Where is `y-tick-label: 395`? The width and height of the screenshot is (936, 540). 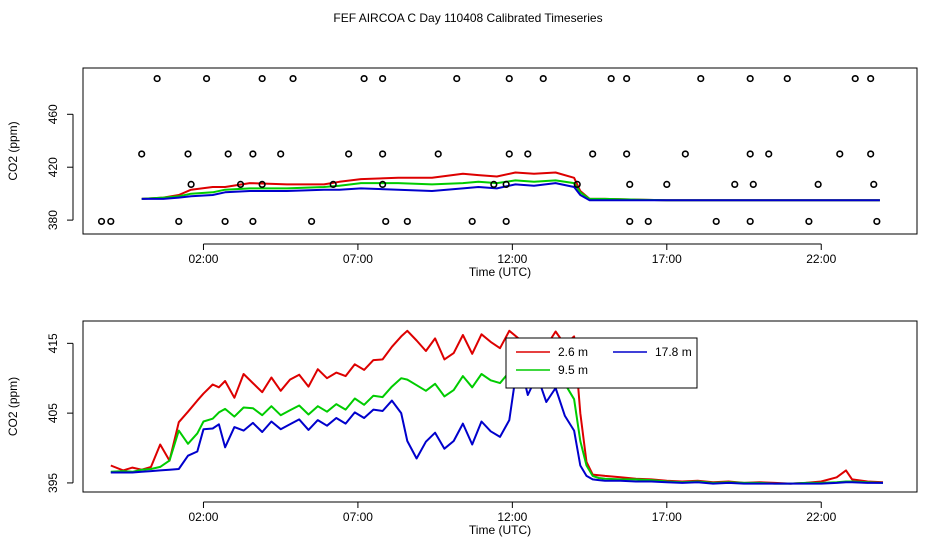
y-tick-label: 395 is located at coordinates (53, 483).